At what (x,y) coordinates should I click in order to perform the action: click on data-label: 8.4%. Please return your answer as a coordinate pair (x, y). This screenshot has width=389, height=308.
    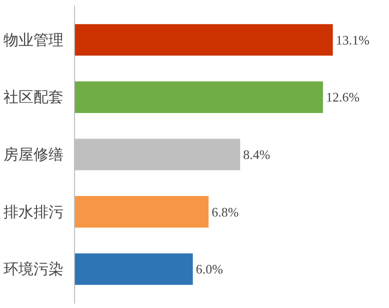
    Looking at the image, I should click on (256, 154).